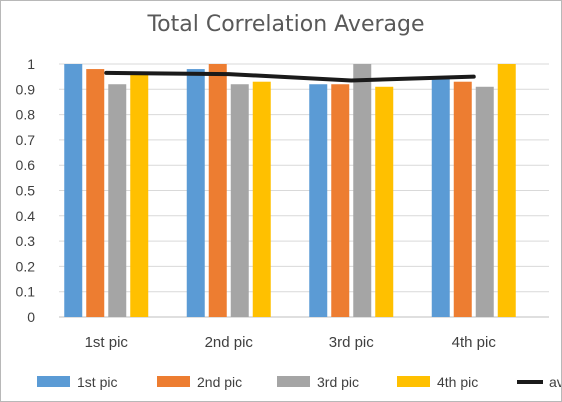 The image size is (562, 402). What do you see at coordinates (26, 241) in the screenshot?
I see `y-tick-label: 0.3` at bounding box center [26, 241].